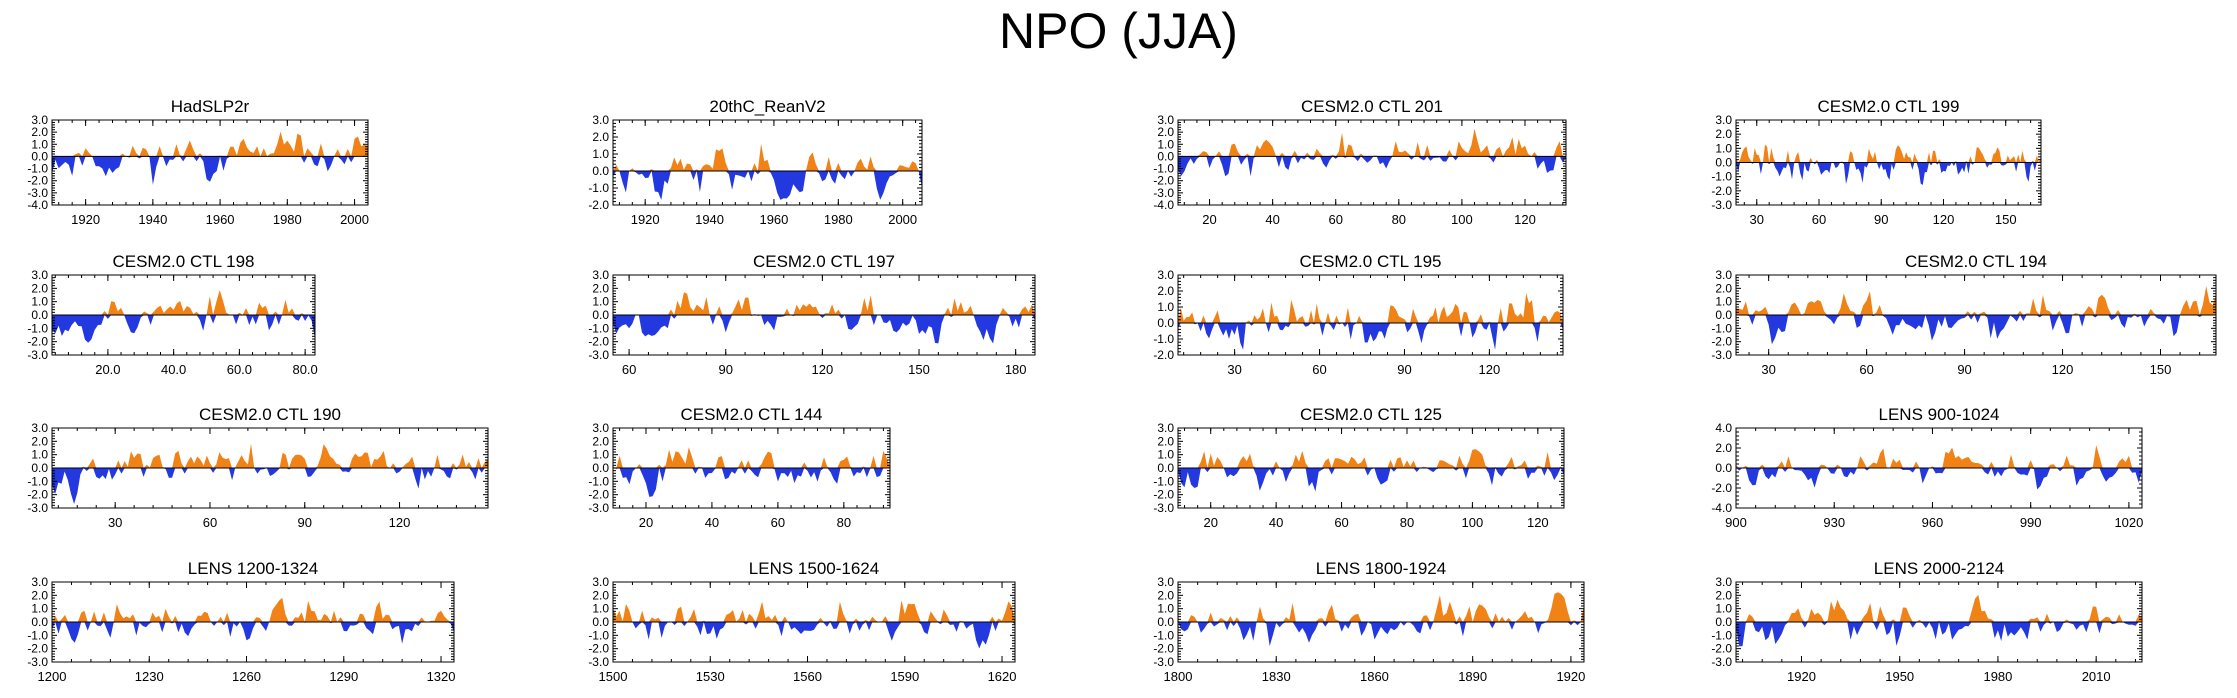  I want to click on x-tick-label: 2010, so click(2096, 676).